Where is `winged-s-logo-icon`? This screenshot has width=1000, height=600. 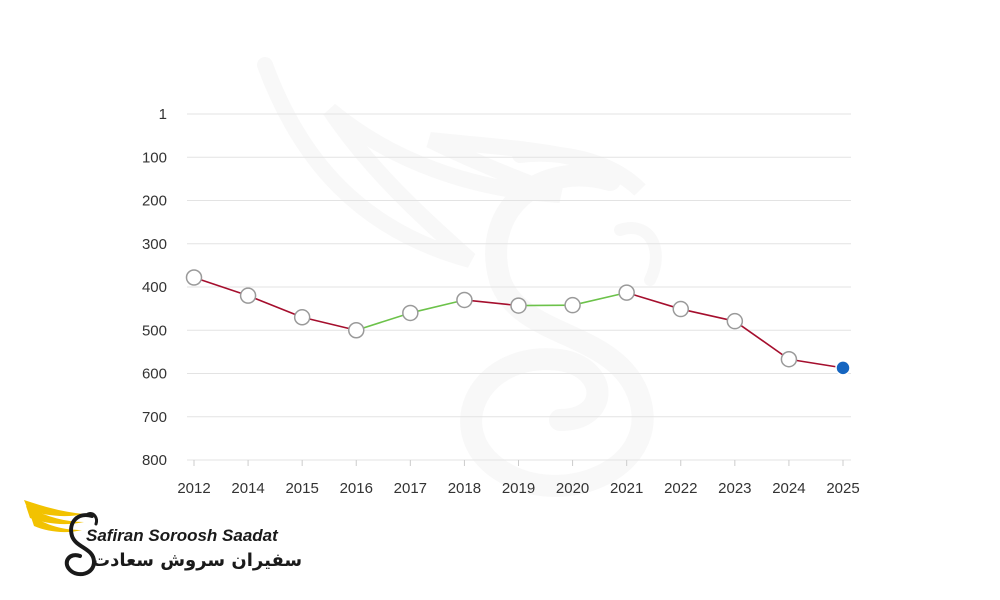
winged-s-logo-icon is located at coordinates (61, 538).